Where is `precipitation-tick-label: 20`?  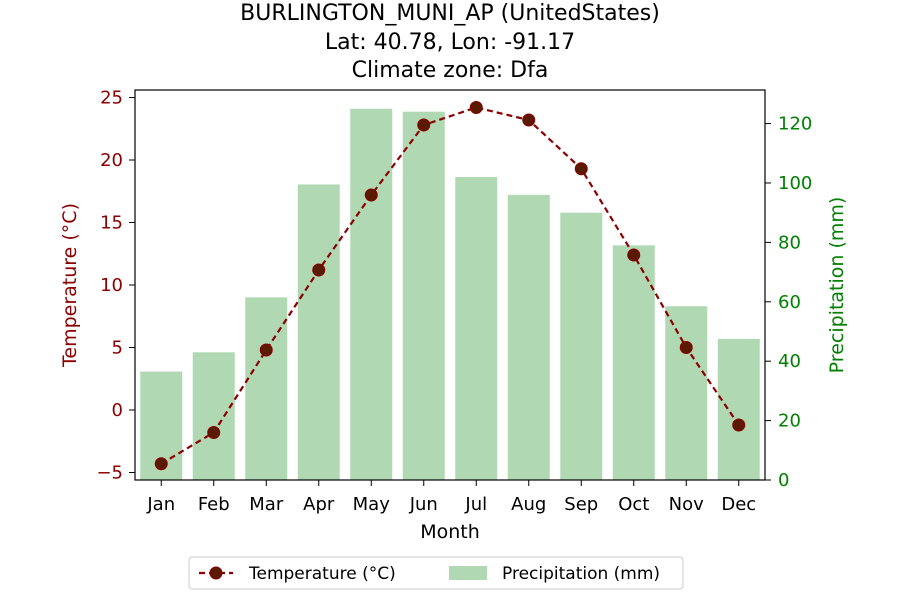
precipitation-tick-label: 20 is located at coordinates (789, 421).